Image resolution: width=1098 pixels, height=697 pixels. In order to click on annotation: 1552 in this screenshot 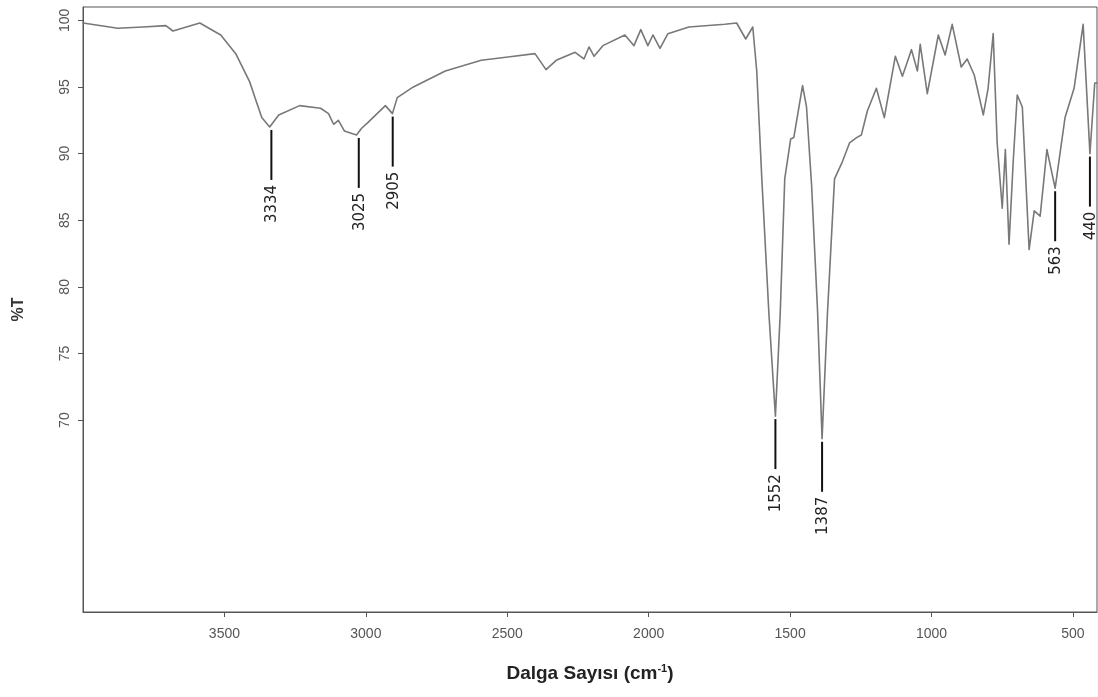, I will do `click(775, 493)`.